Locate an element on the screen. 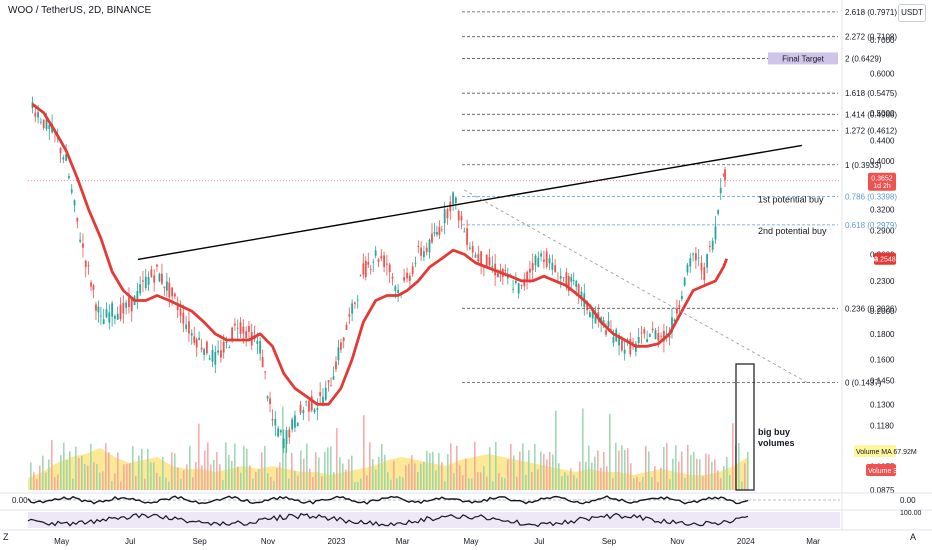 The width and height of the screenshot is (932, 550). x-tick-label: Nov is located at coordinates (677, 541).